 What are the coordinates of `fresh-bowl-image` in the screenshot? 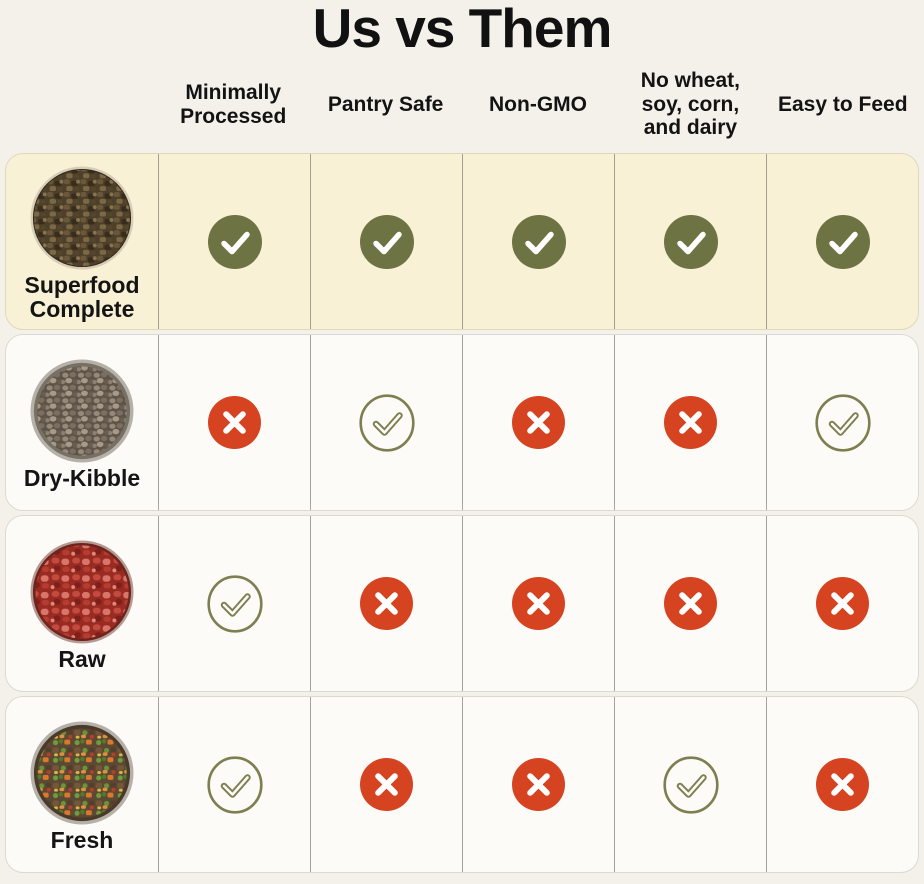 It's located at (82, 773).